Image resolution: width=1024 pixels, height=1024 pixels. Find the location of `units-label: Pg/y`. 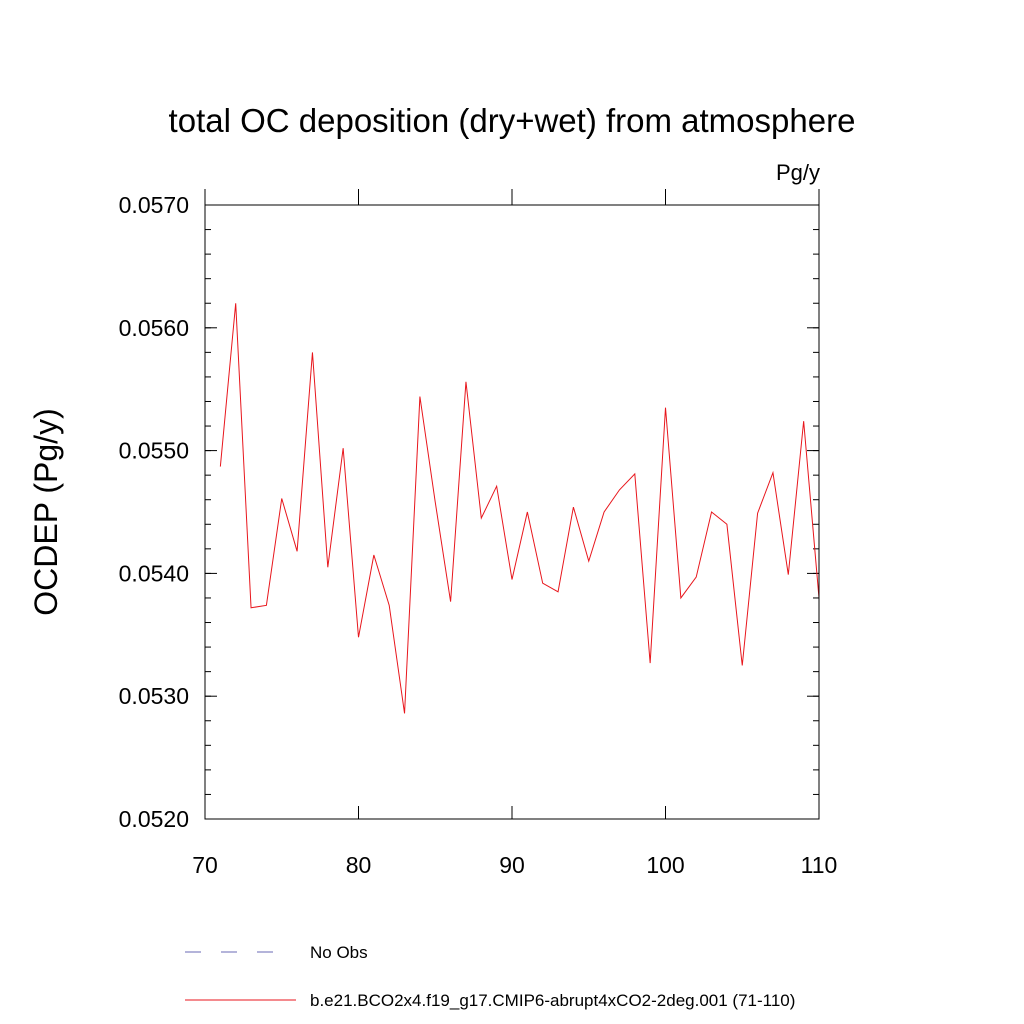

units-label: Pg/y is located at coordinates (798, 172).